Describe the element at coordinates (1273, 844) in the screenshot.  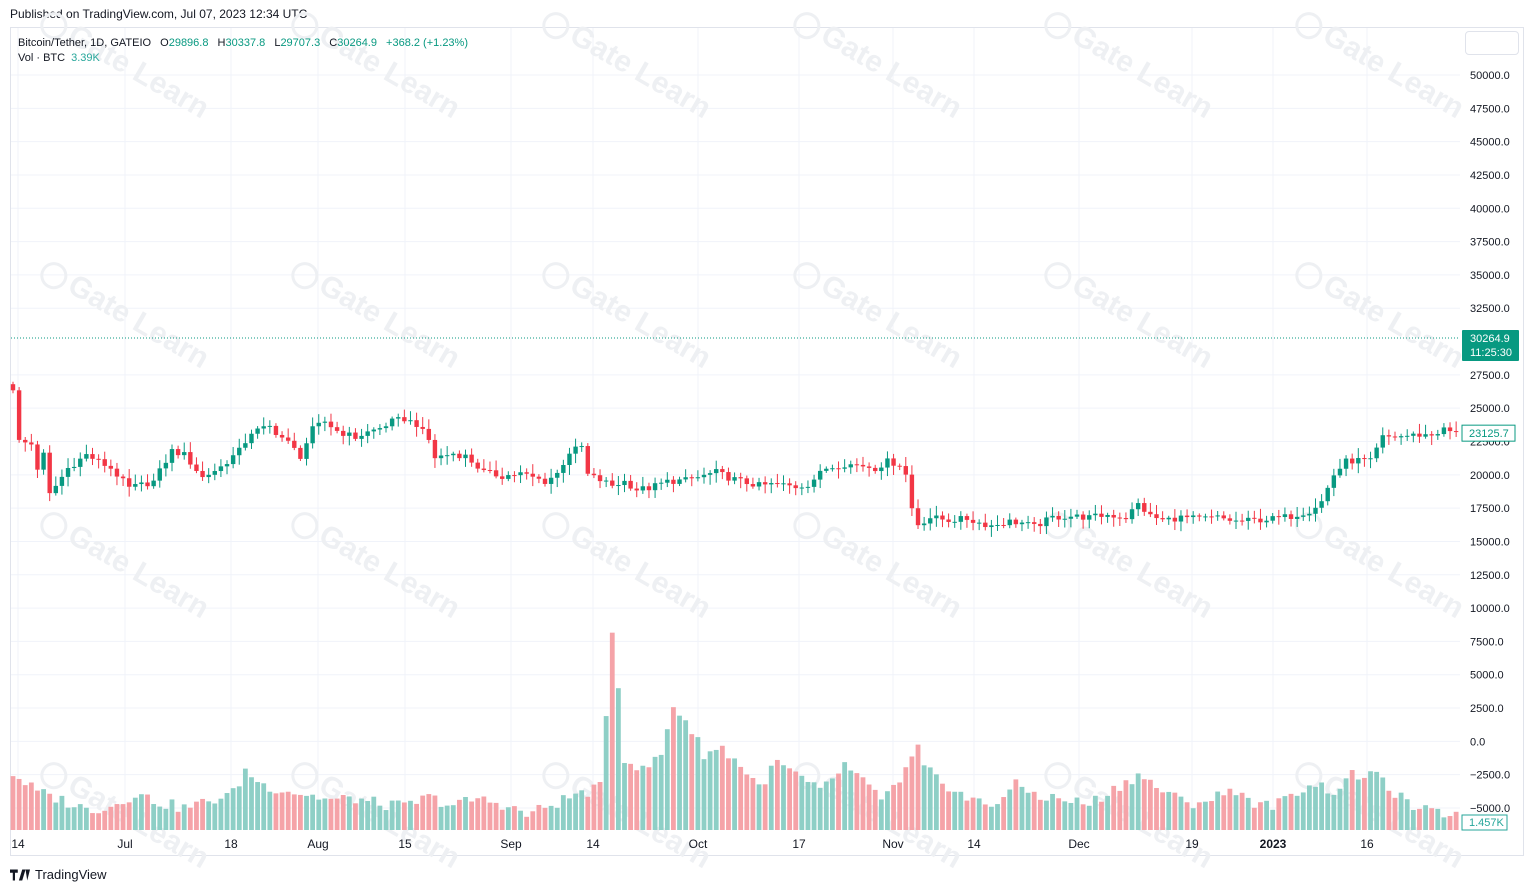
I see `x-axis-tick-label: 2023` at that location.